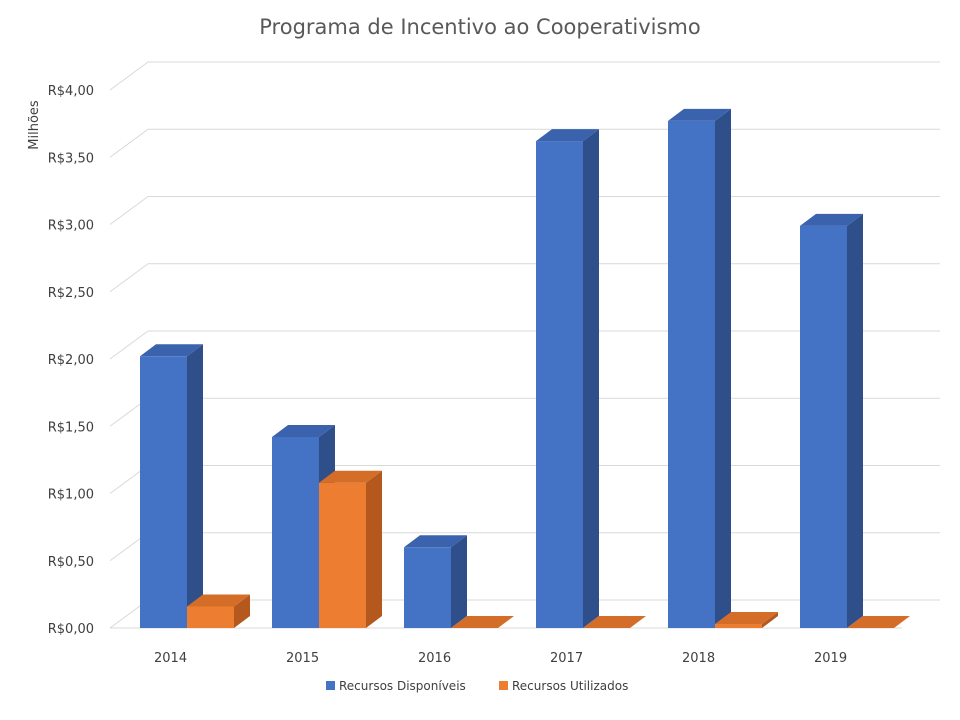 This screenshot has height=720, width=960. Describe the element at coordinates (71, 495) in the screenshot. I see `y-tick-label: R$1,00` at that location.